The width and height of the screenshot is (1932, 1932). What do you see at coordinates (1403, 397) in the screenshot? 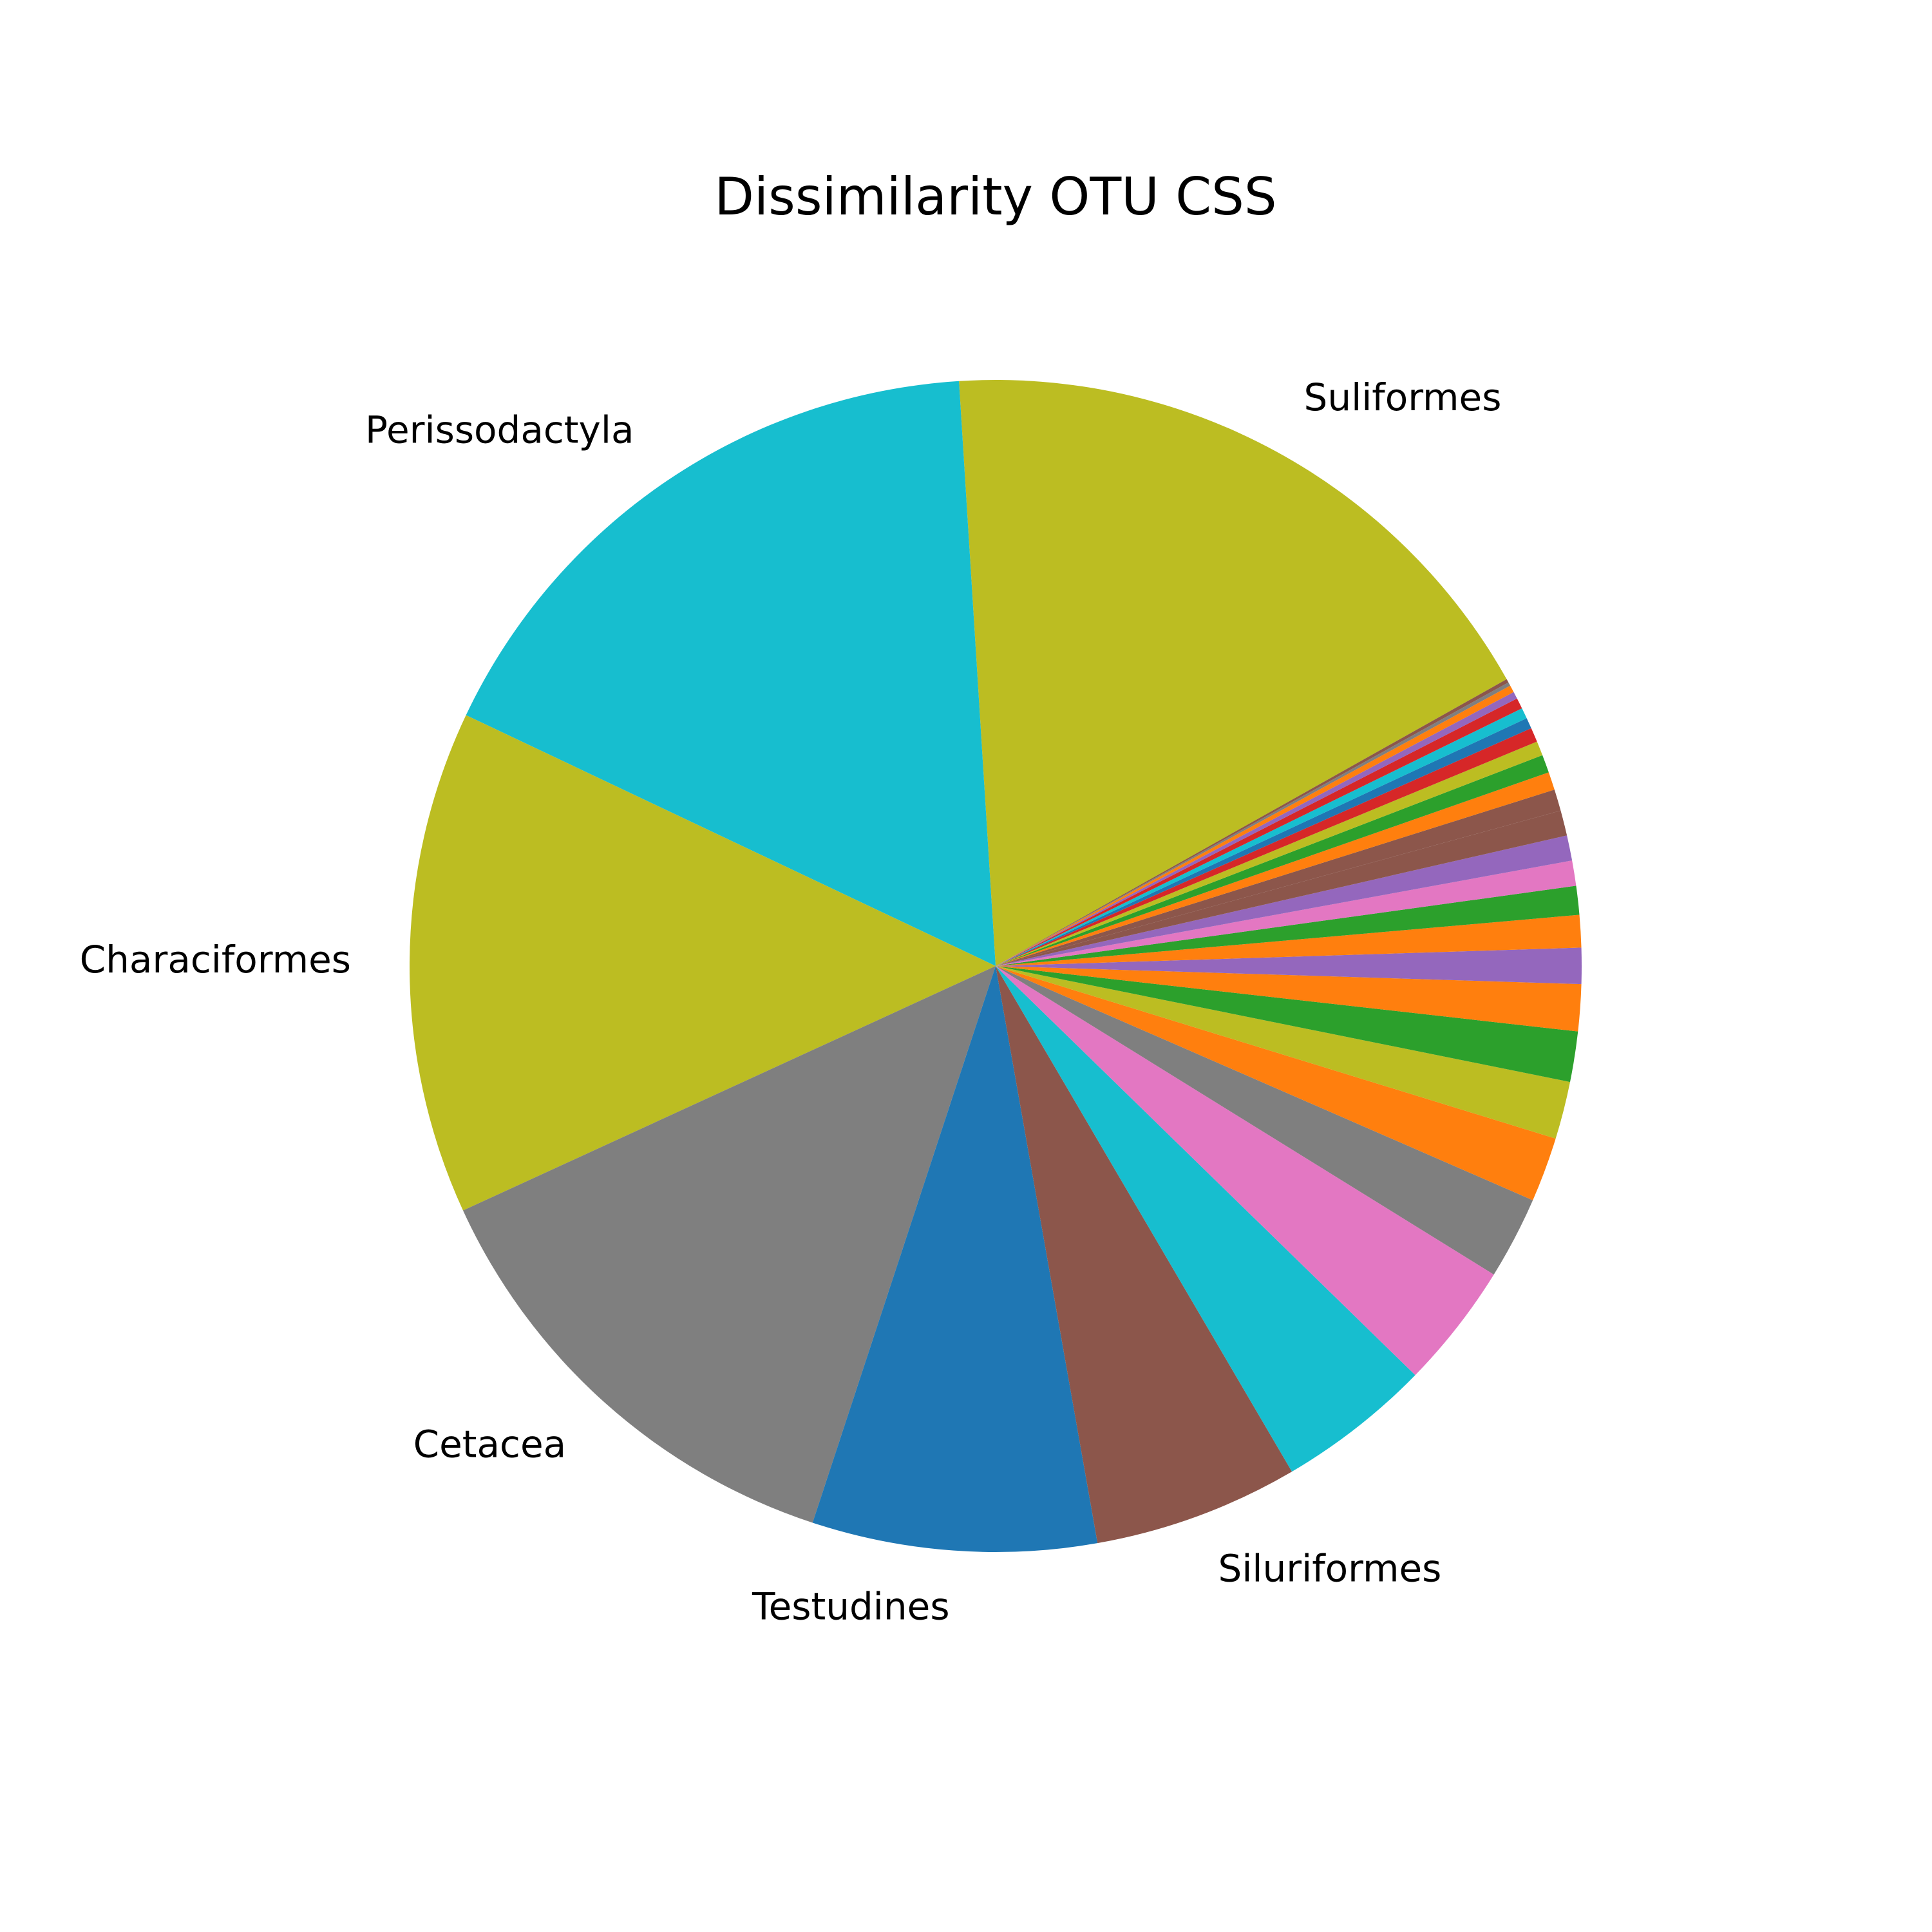
I see `slice-label-suliformes: Suliformes` at bounding box center [1403, 397].